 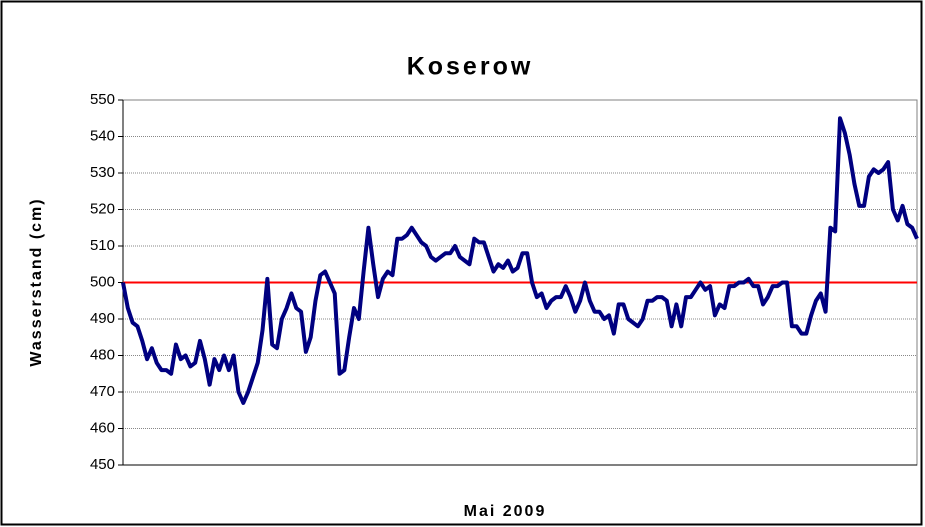 I want to click on y-tick-label: 470, so click(x=102, y=391).